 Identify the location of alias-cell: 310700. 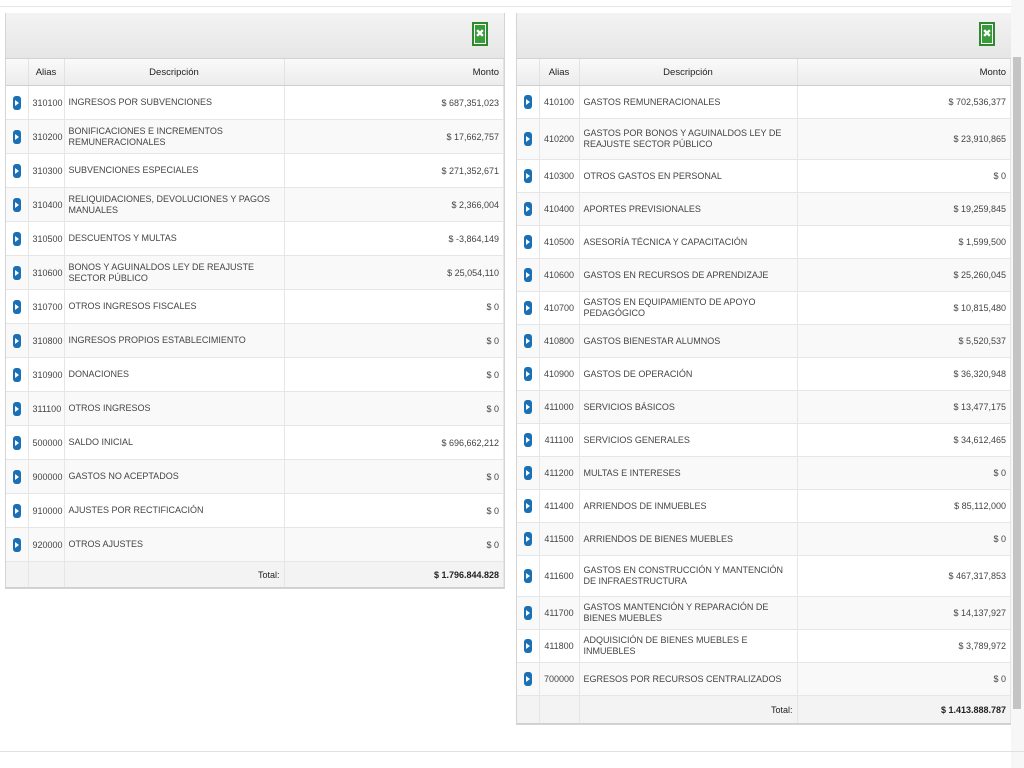
(46, 306).